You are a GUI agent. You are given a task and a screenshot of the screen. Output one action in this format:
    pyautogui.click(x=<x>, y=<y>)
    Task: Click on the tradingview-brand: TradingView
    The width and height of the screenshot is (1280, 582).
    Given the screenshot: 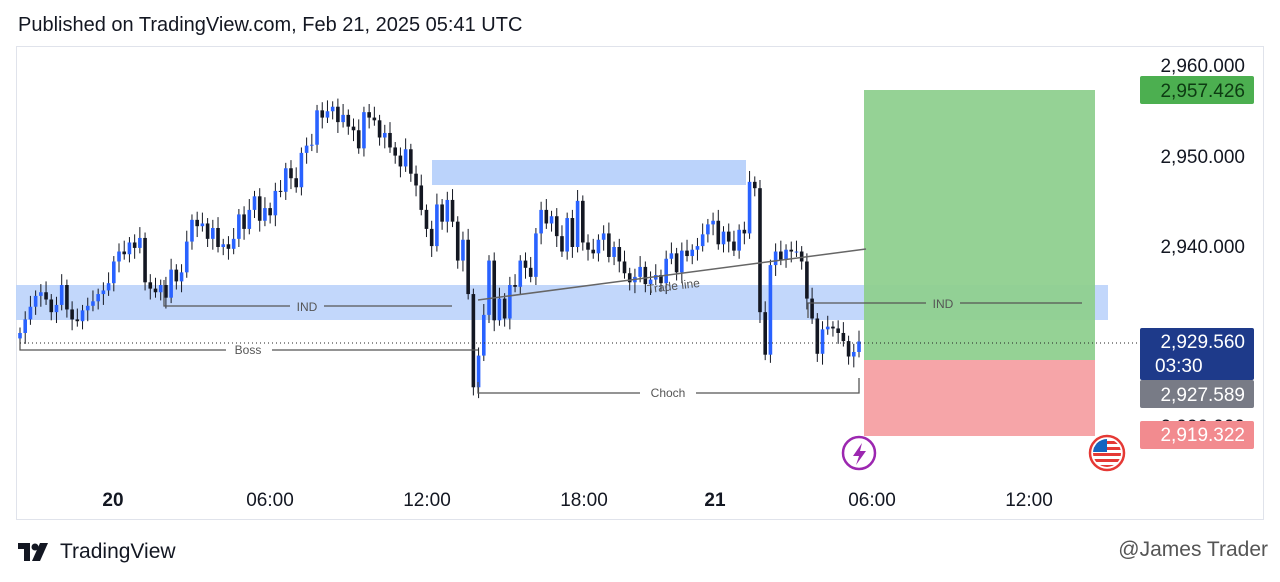 What is the action you would take?
    pyautogui.click(x=97, y=552)
    